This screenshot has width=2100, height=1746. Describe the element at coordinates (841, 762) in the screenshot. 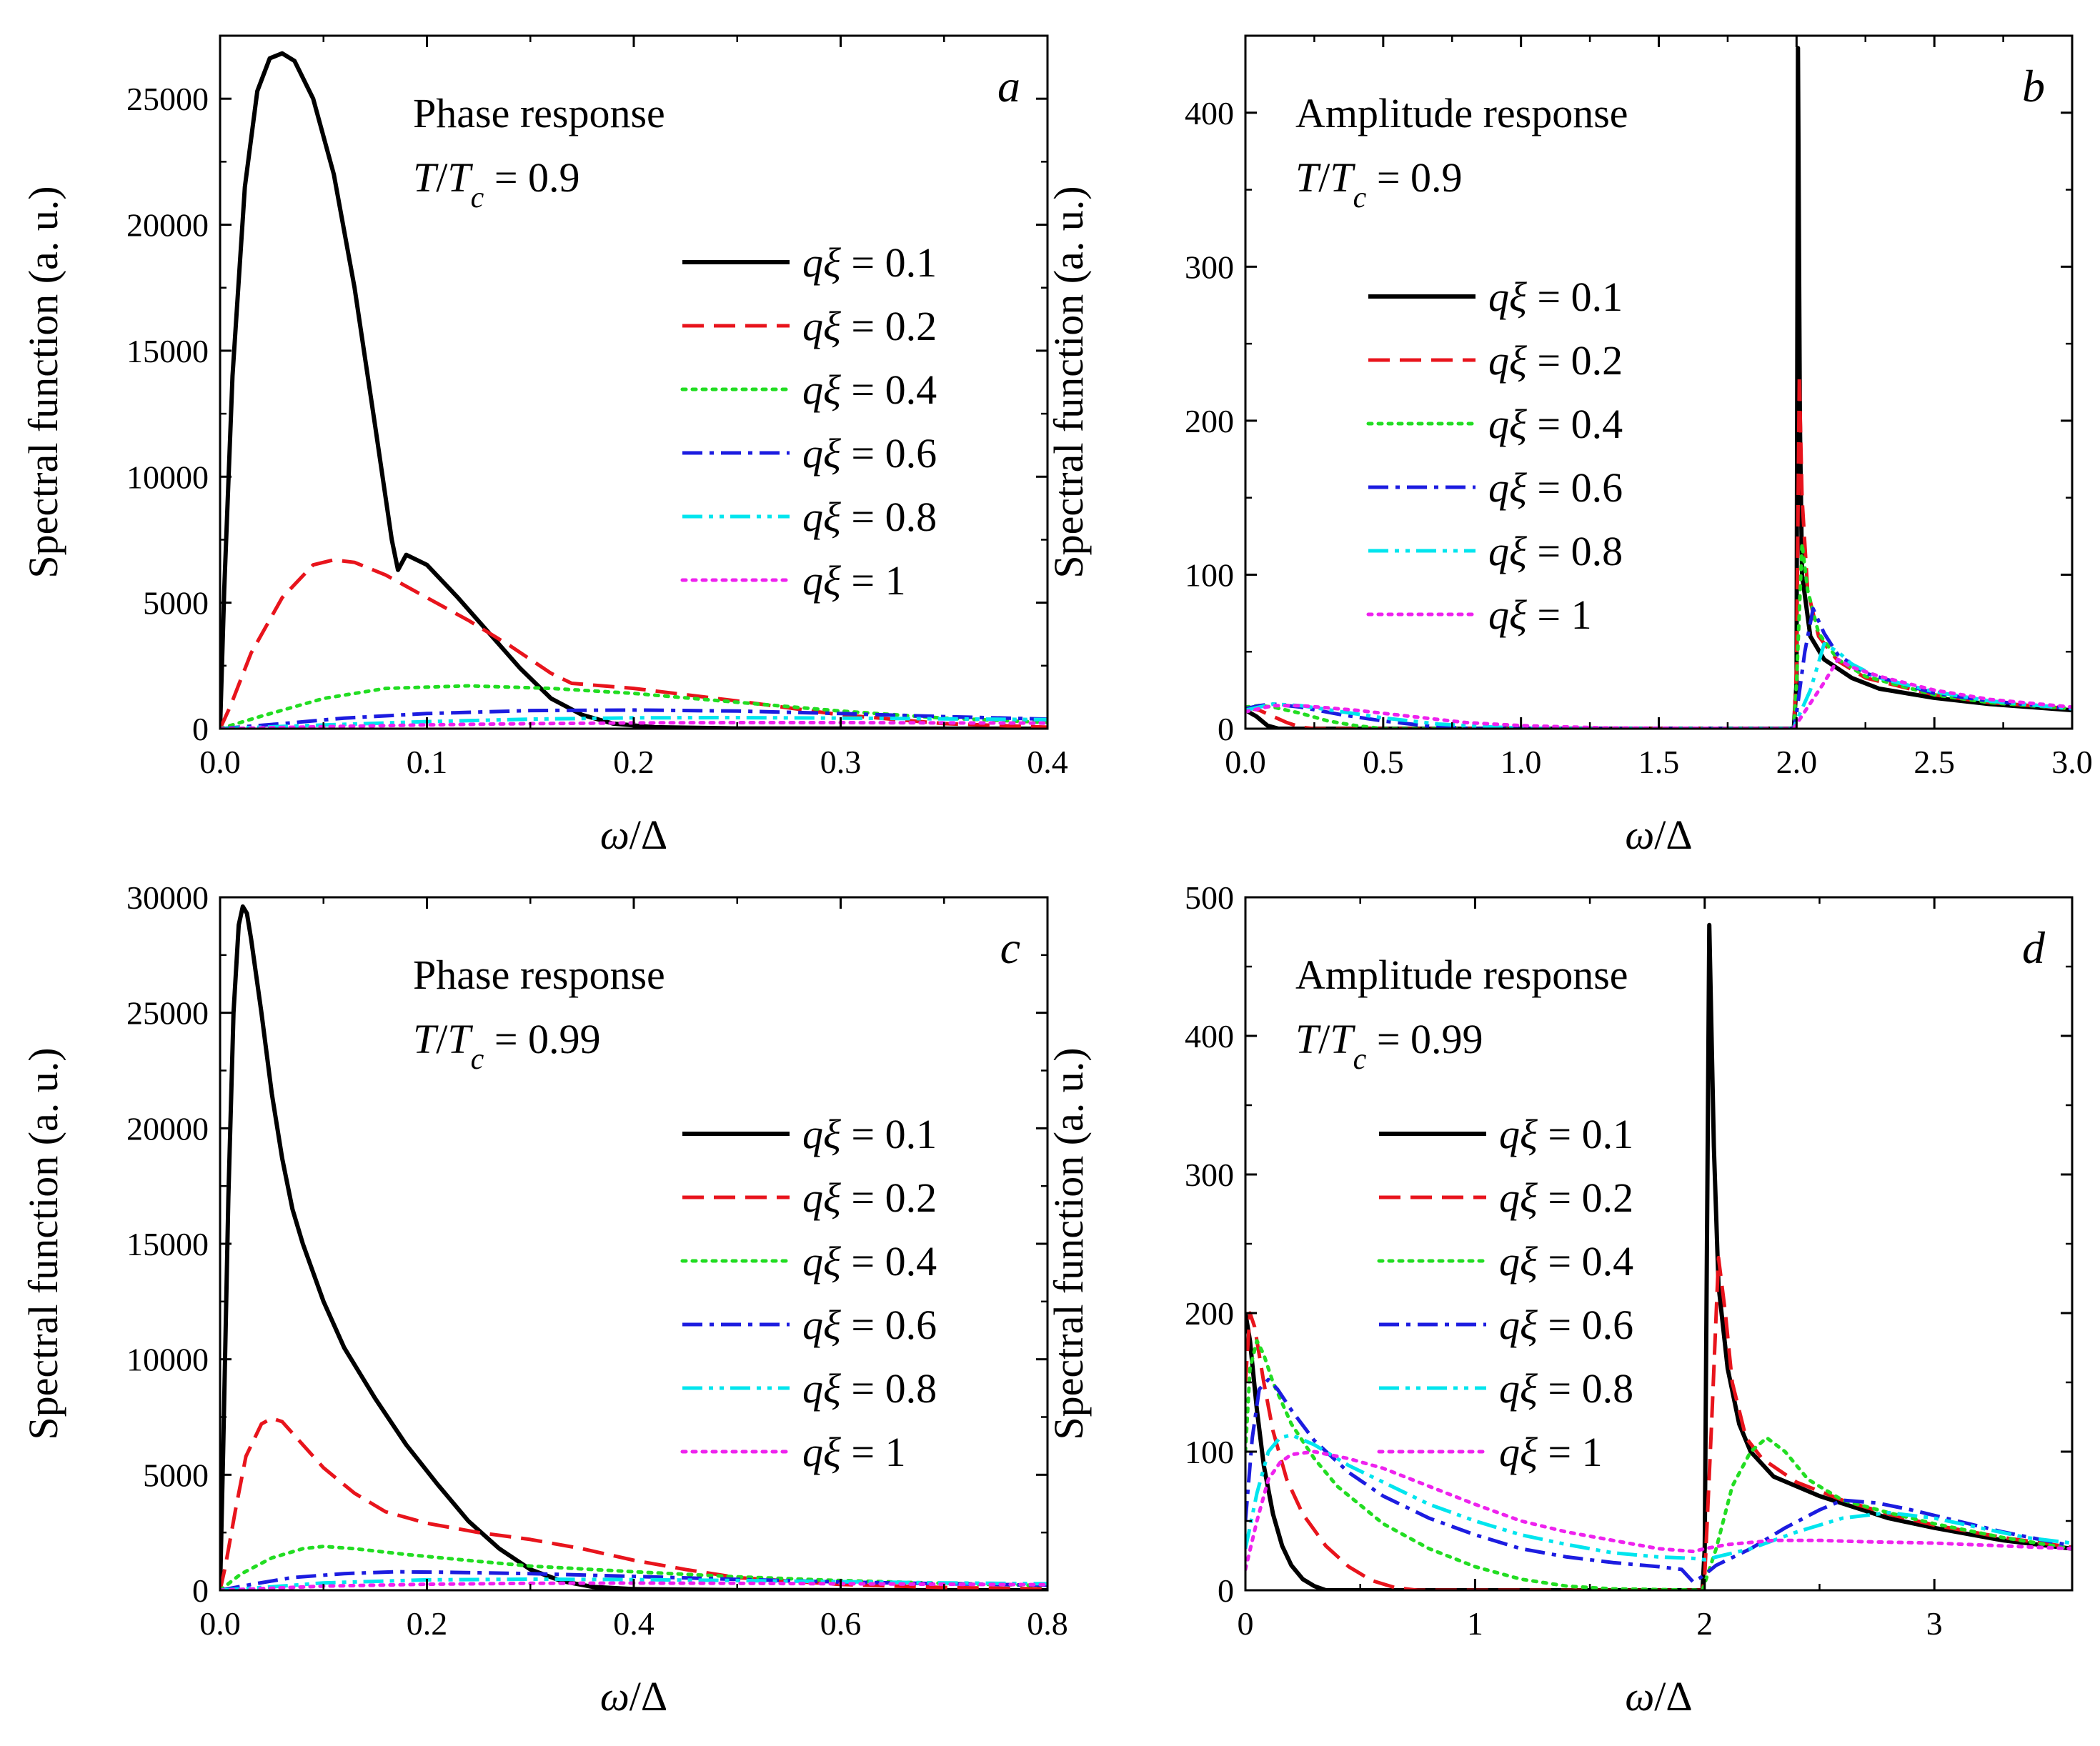

I see `x-tick-label: 0.3` at that location.